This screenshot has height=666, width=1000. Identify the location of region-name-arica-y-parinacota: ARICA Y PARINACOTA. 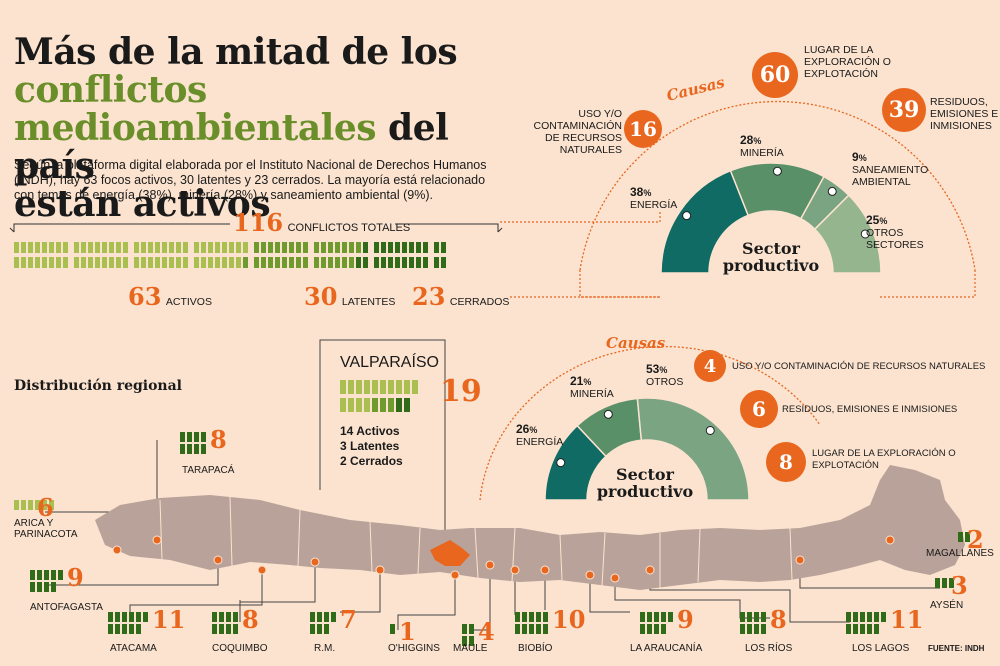
(46, 529).